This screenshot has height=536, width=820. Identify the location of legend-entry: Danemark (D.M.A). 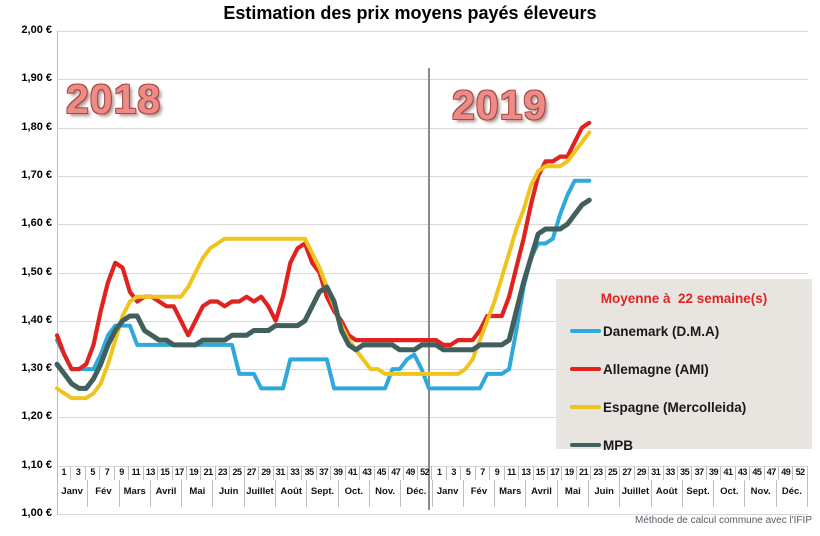
(684, 331).